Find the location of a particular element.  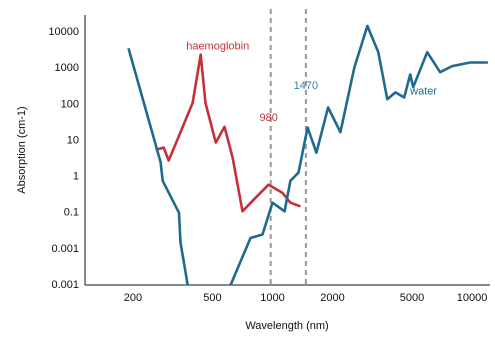

x-tick-label: 2000 is located at coordinates (332, 298).